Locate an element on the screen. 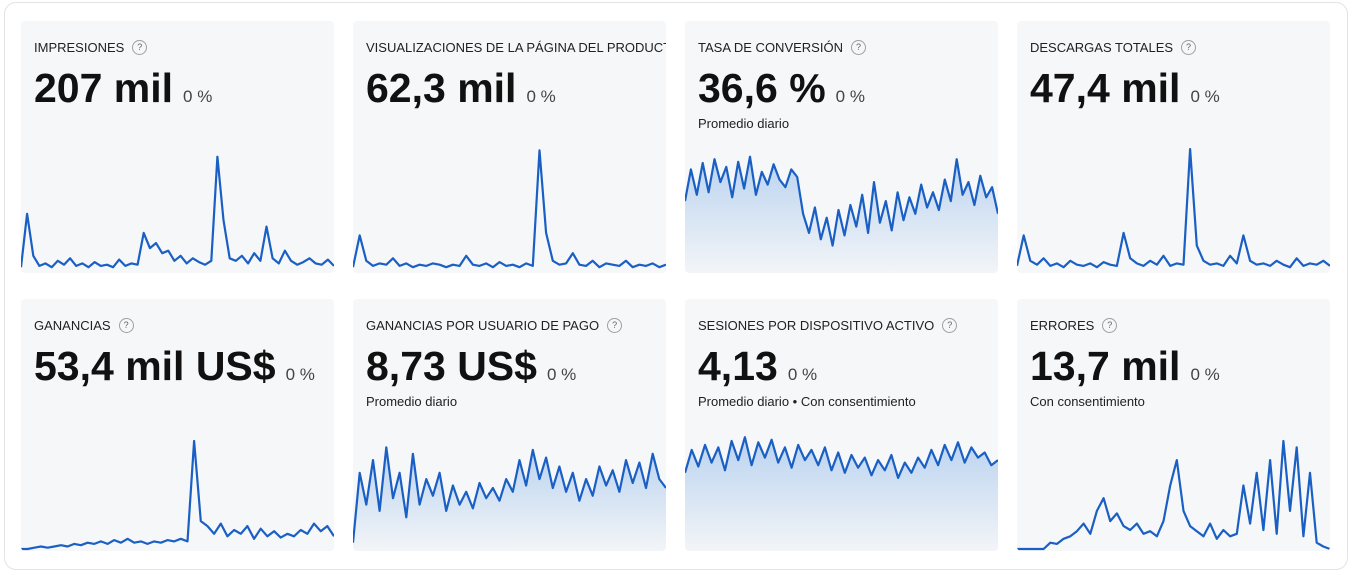 The image size is (1354, 575). card-title: GANANCIAS? is located at coordinates (84, 325).